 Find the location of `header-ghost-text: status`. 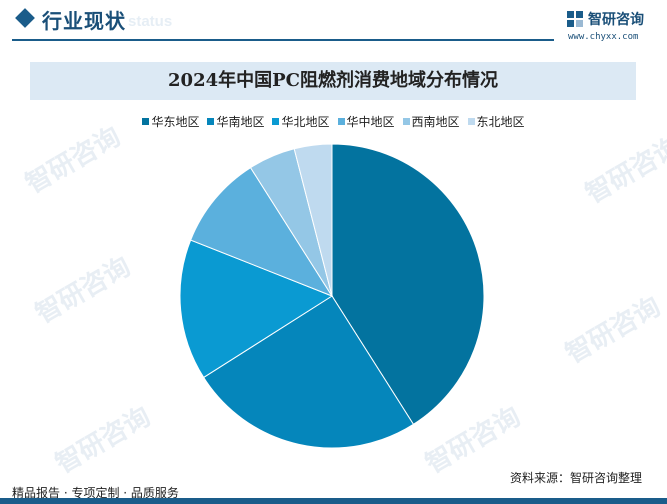

header-ghost-text: status is located at coordinates (150, 21).